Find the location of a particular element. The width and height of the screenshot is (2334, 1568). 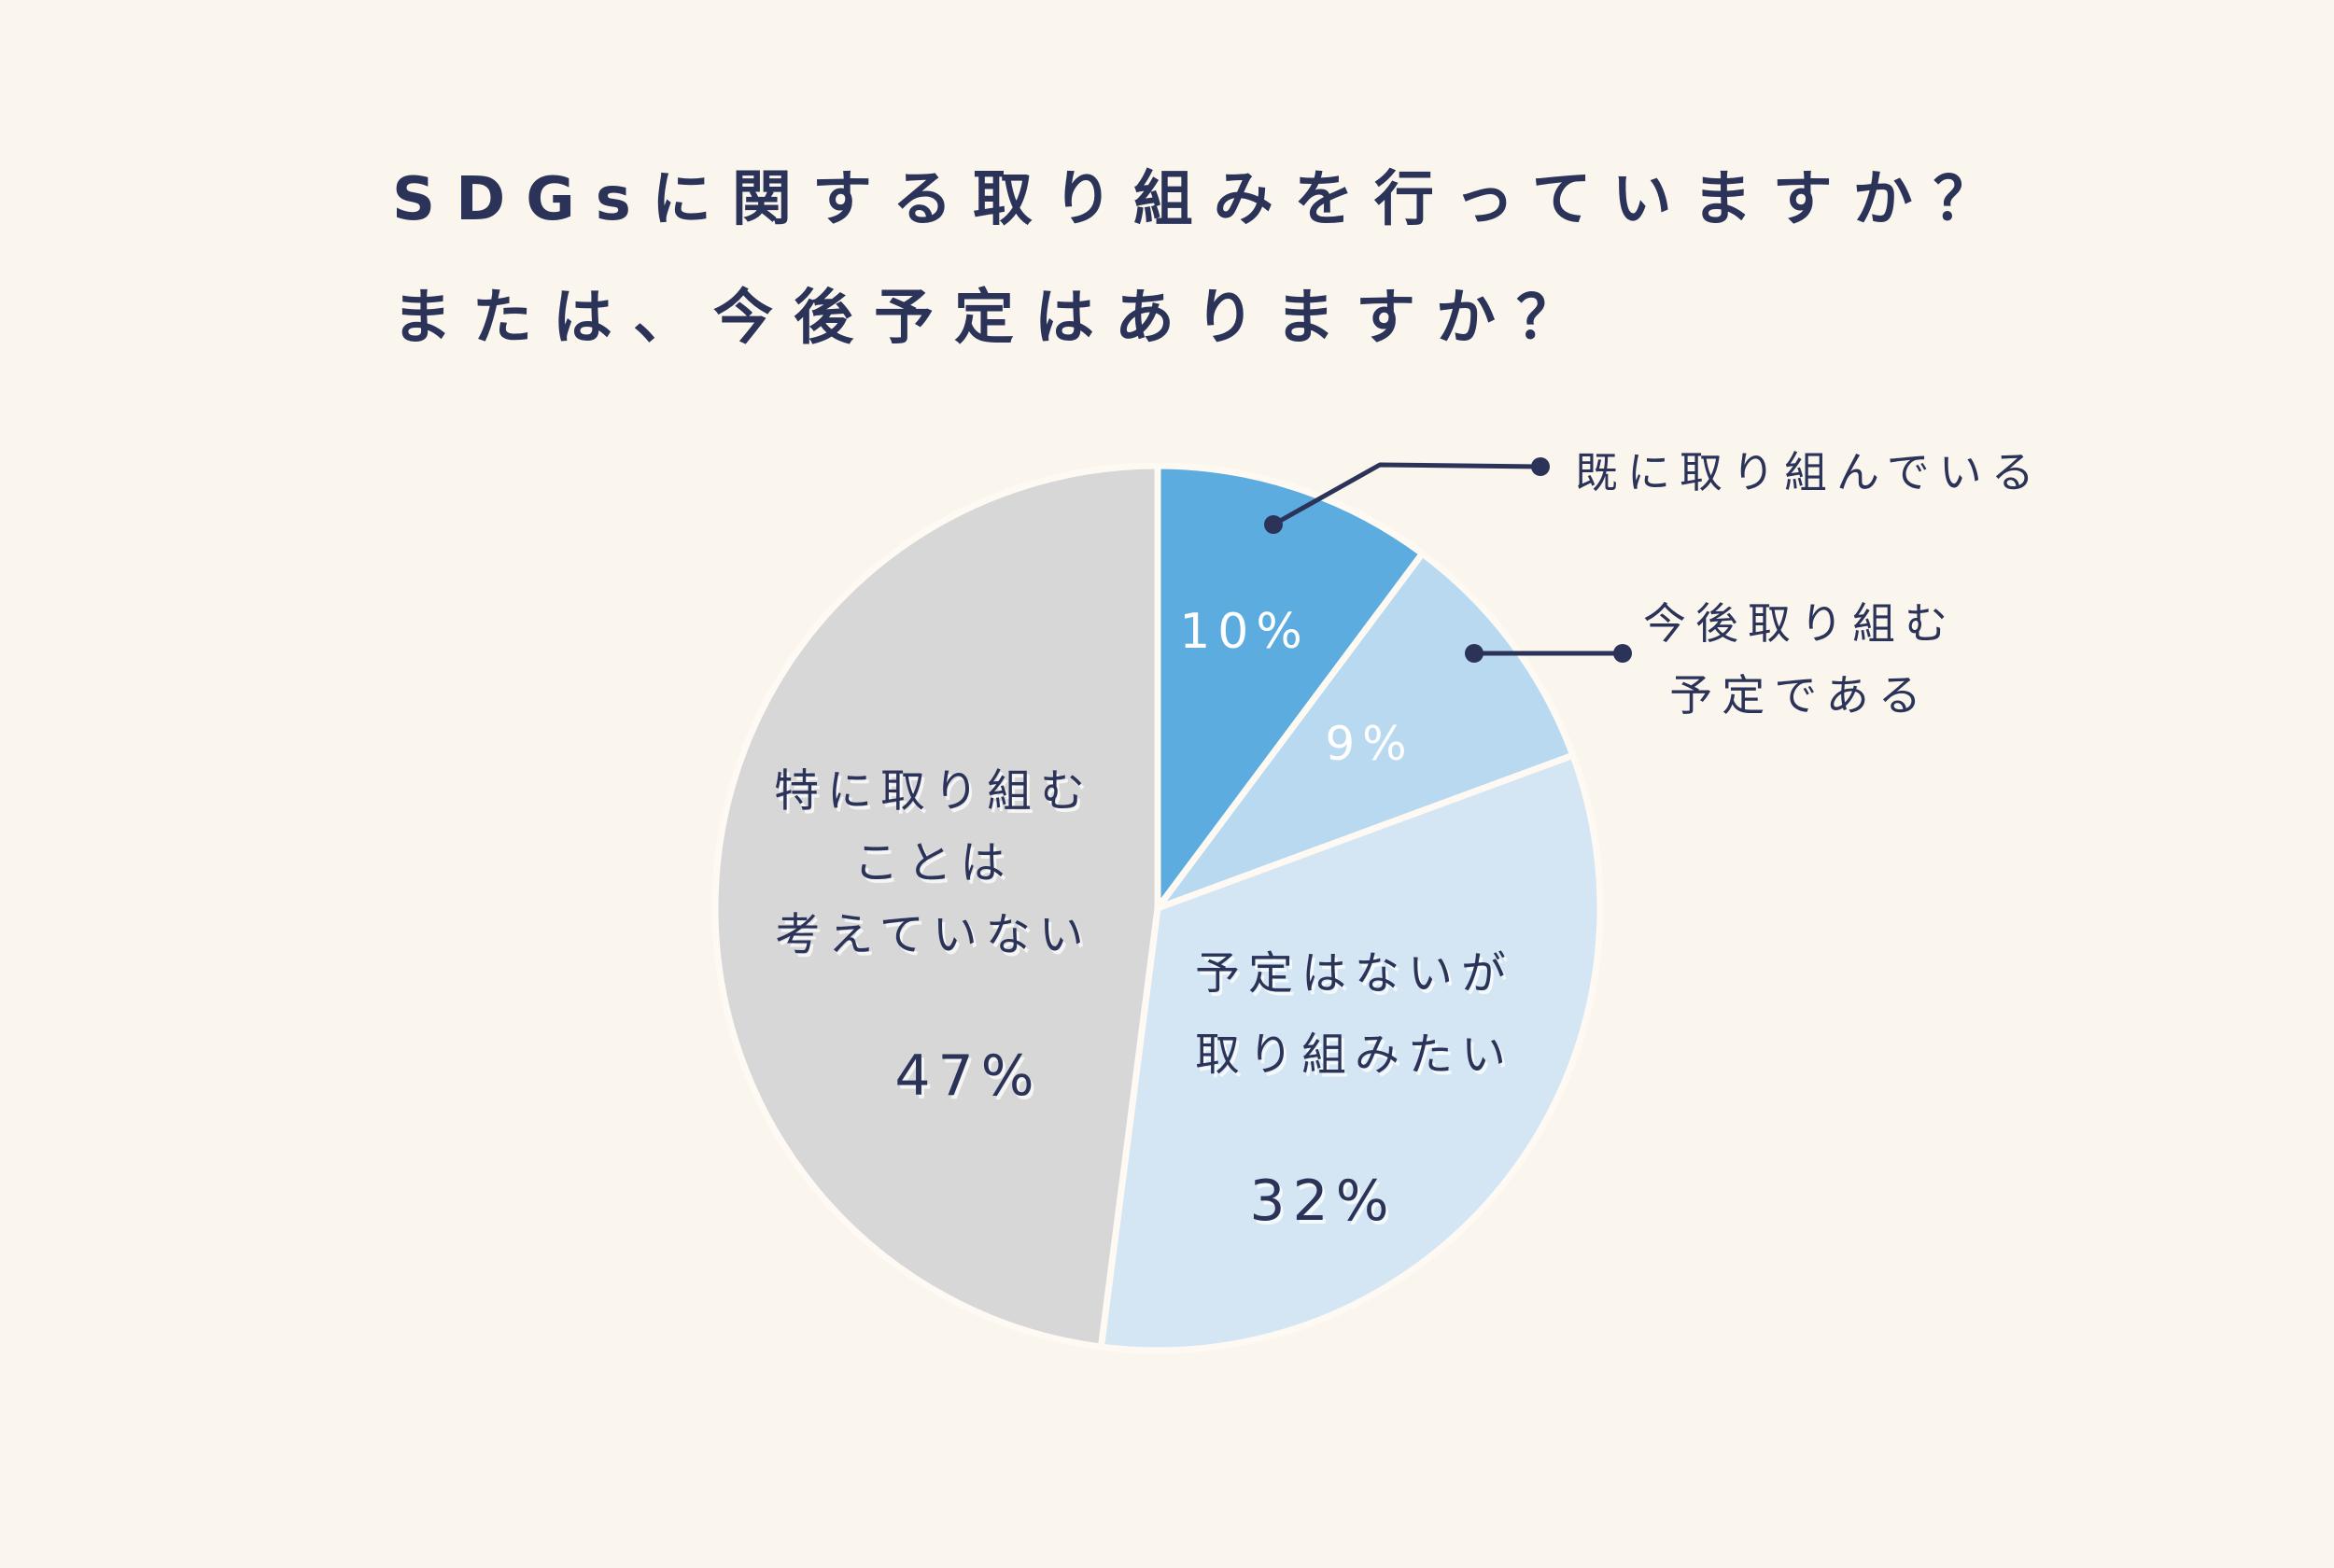

pie-percent-label-9: 9% is located at coordinates (1369, 744).